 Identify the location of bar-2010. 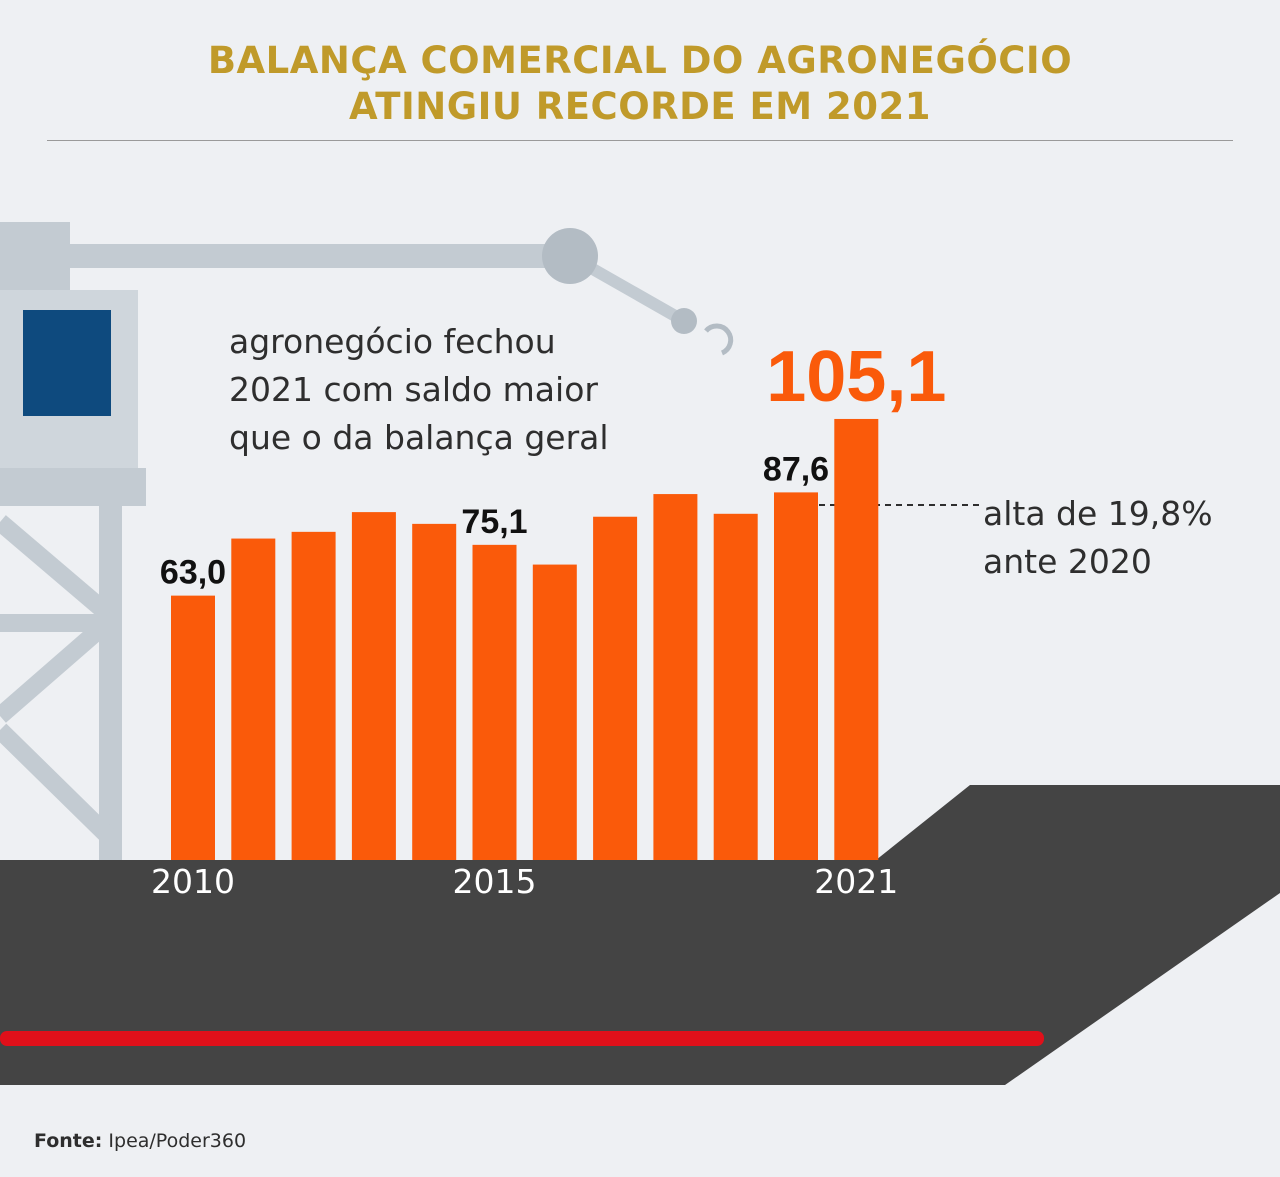
(193, 727).